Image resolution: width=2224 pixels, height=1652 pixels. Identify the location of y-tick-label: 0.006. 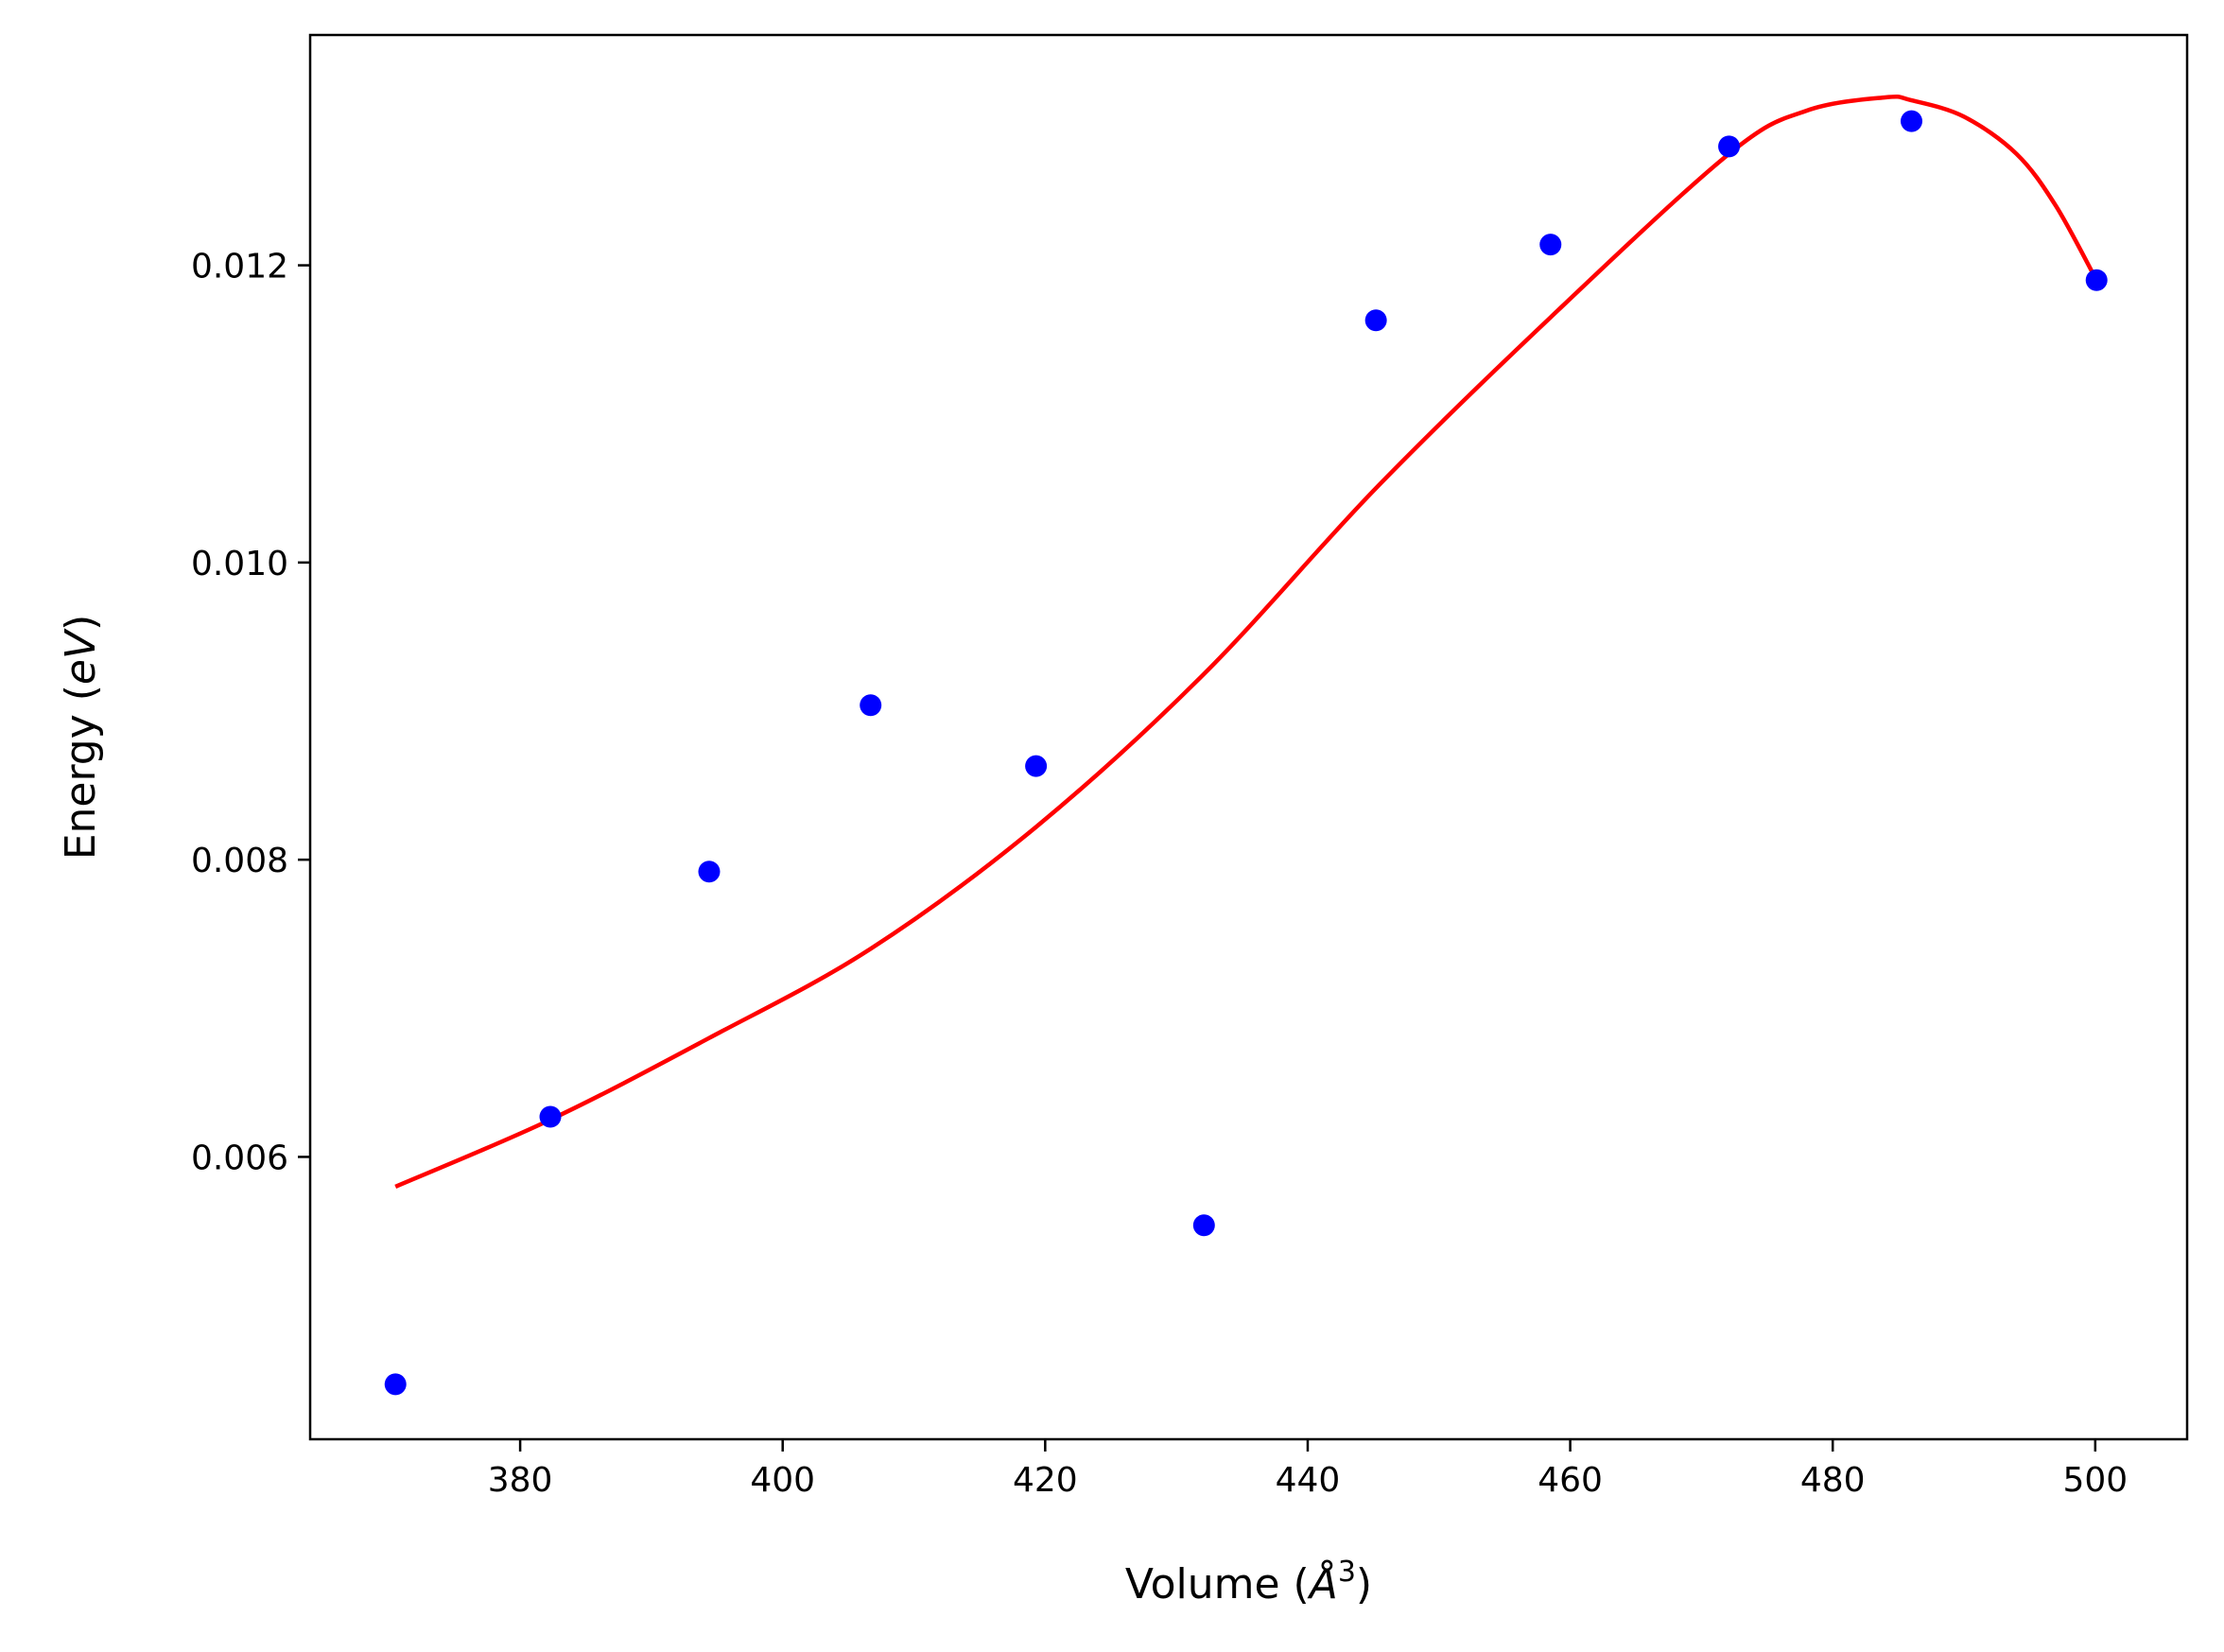
(240, 1158).